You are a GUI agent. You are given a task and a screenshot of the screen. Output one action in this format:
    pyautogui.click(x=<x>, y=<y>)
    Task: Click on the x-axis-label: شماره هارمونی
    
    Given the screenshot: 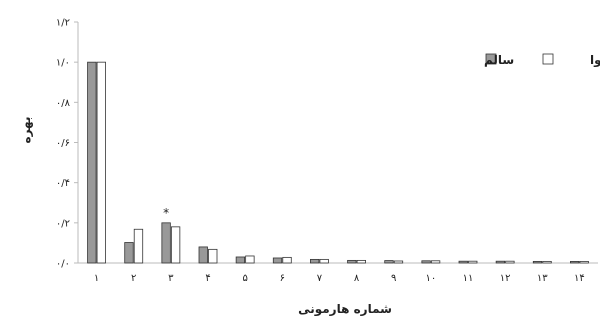 What is the action you would take?
    pyautogui.click(x=345, y=309)
    